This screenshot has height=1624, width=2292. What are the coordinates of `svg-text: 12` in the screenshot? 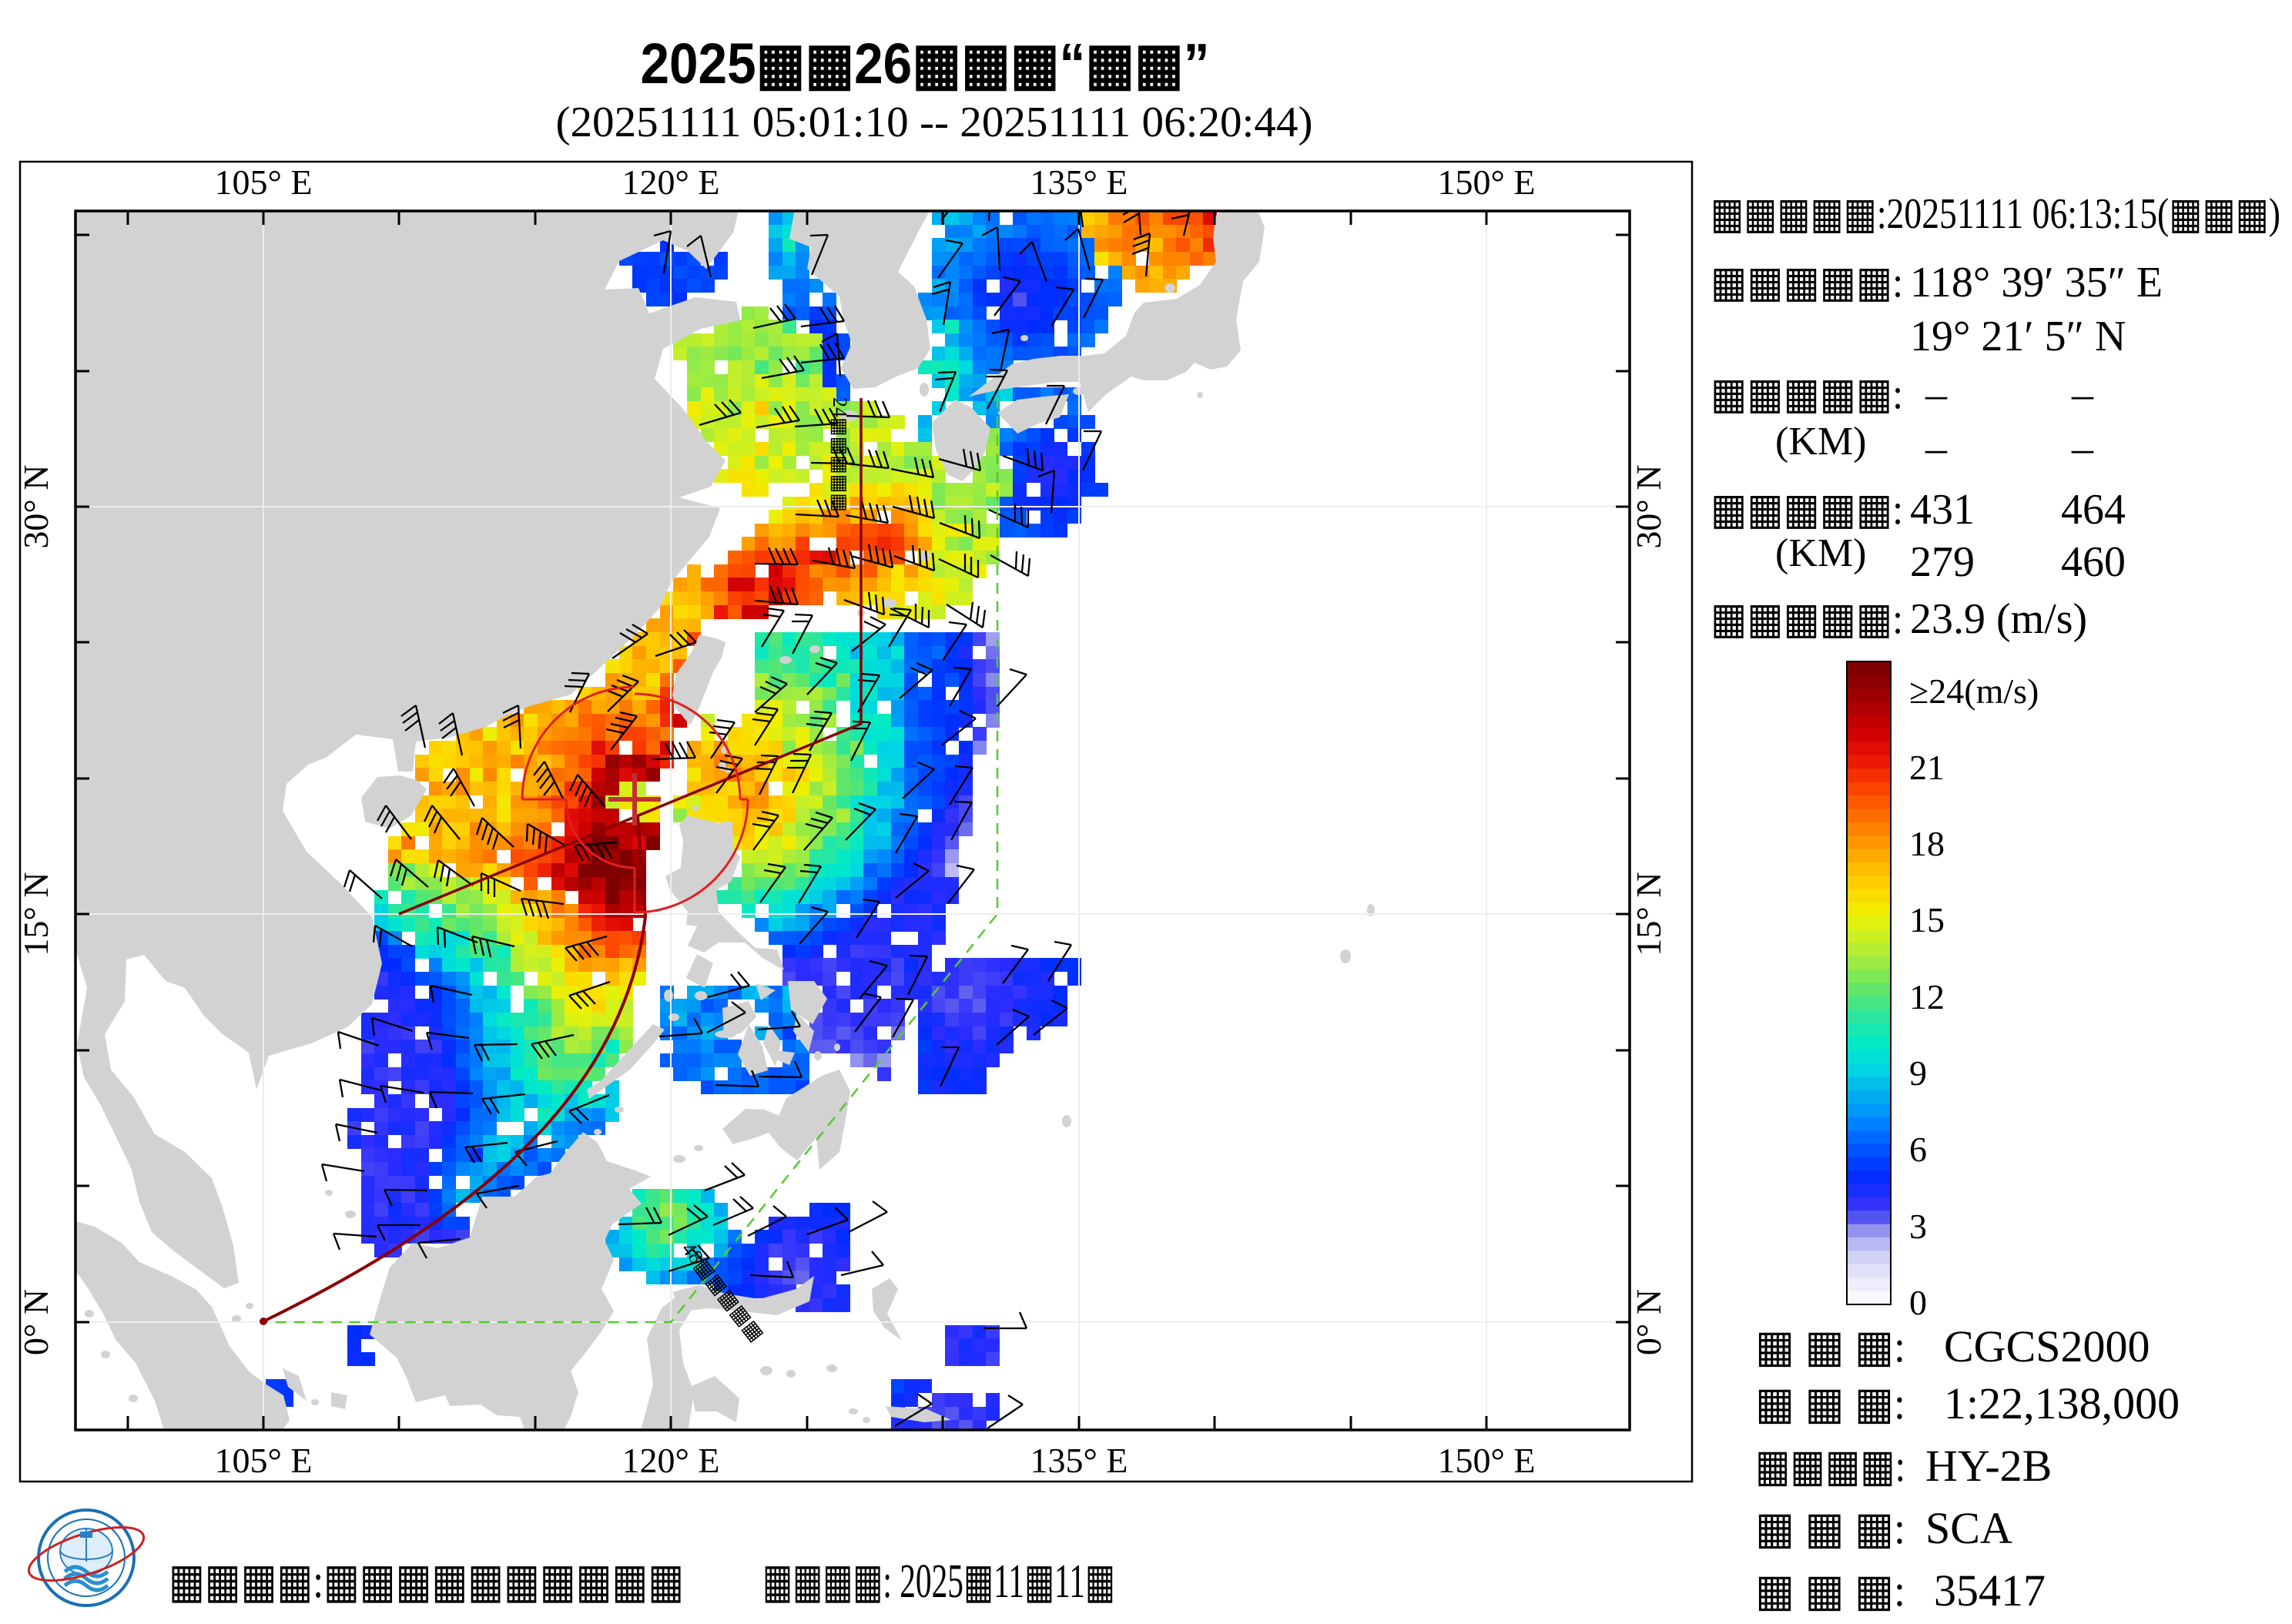 It's located at (1927, 996).